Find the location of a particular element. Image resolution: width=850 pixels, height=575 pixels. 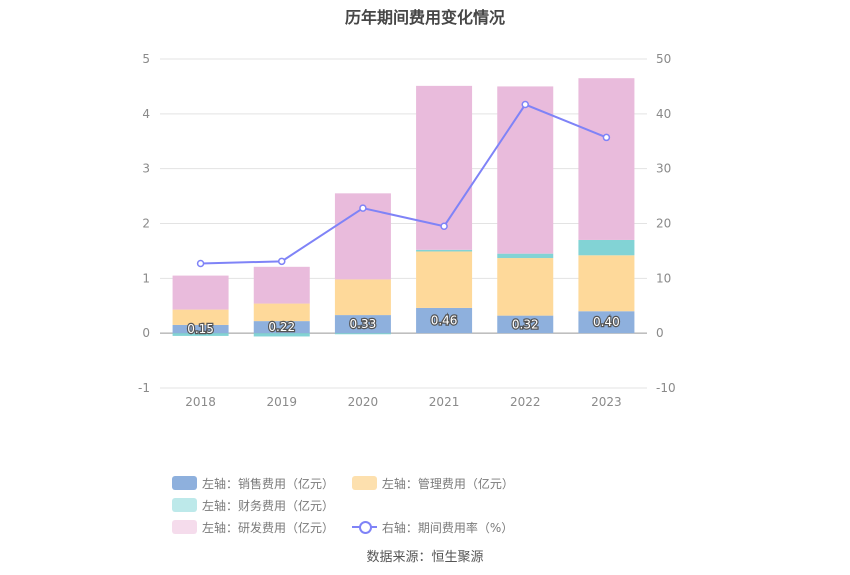

x-axis-tick-label: 2019 is located at coordinates (281, 402).